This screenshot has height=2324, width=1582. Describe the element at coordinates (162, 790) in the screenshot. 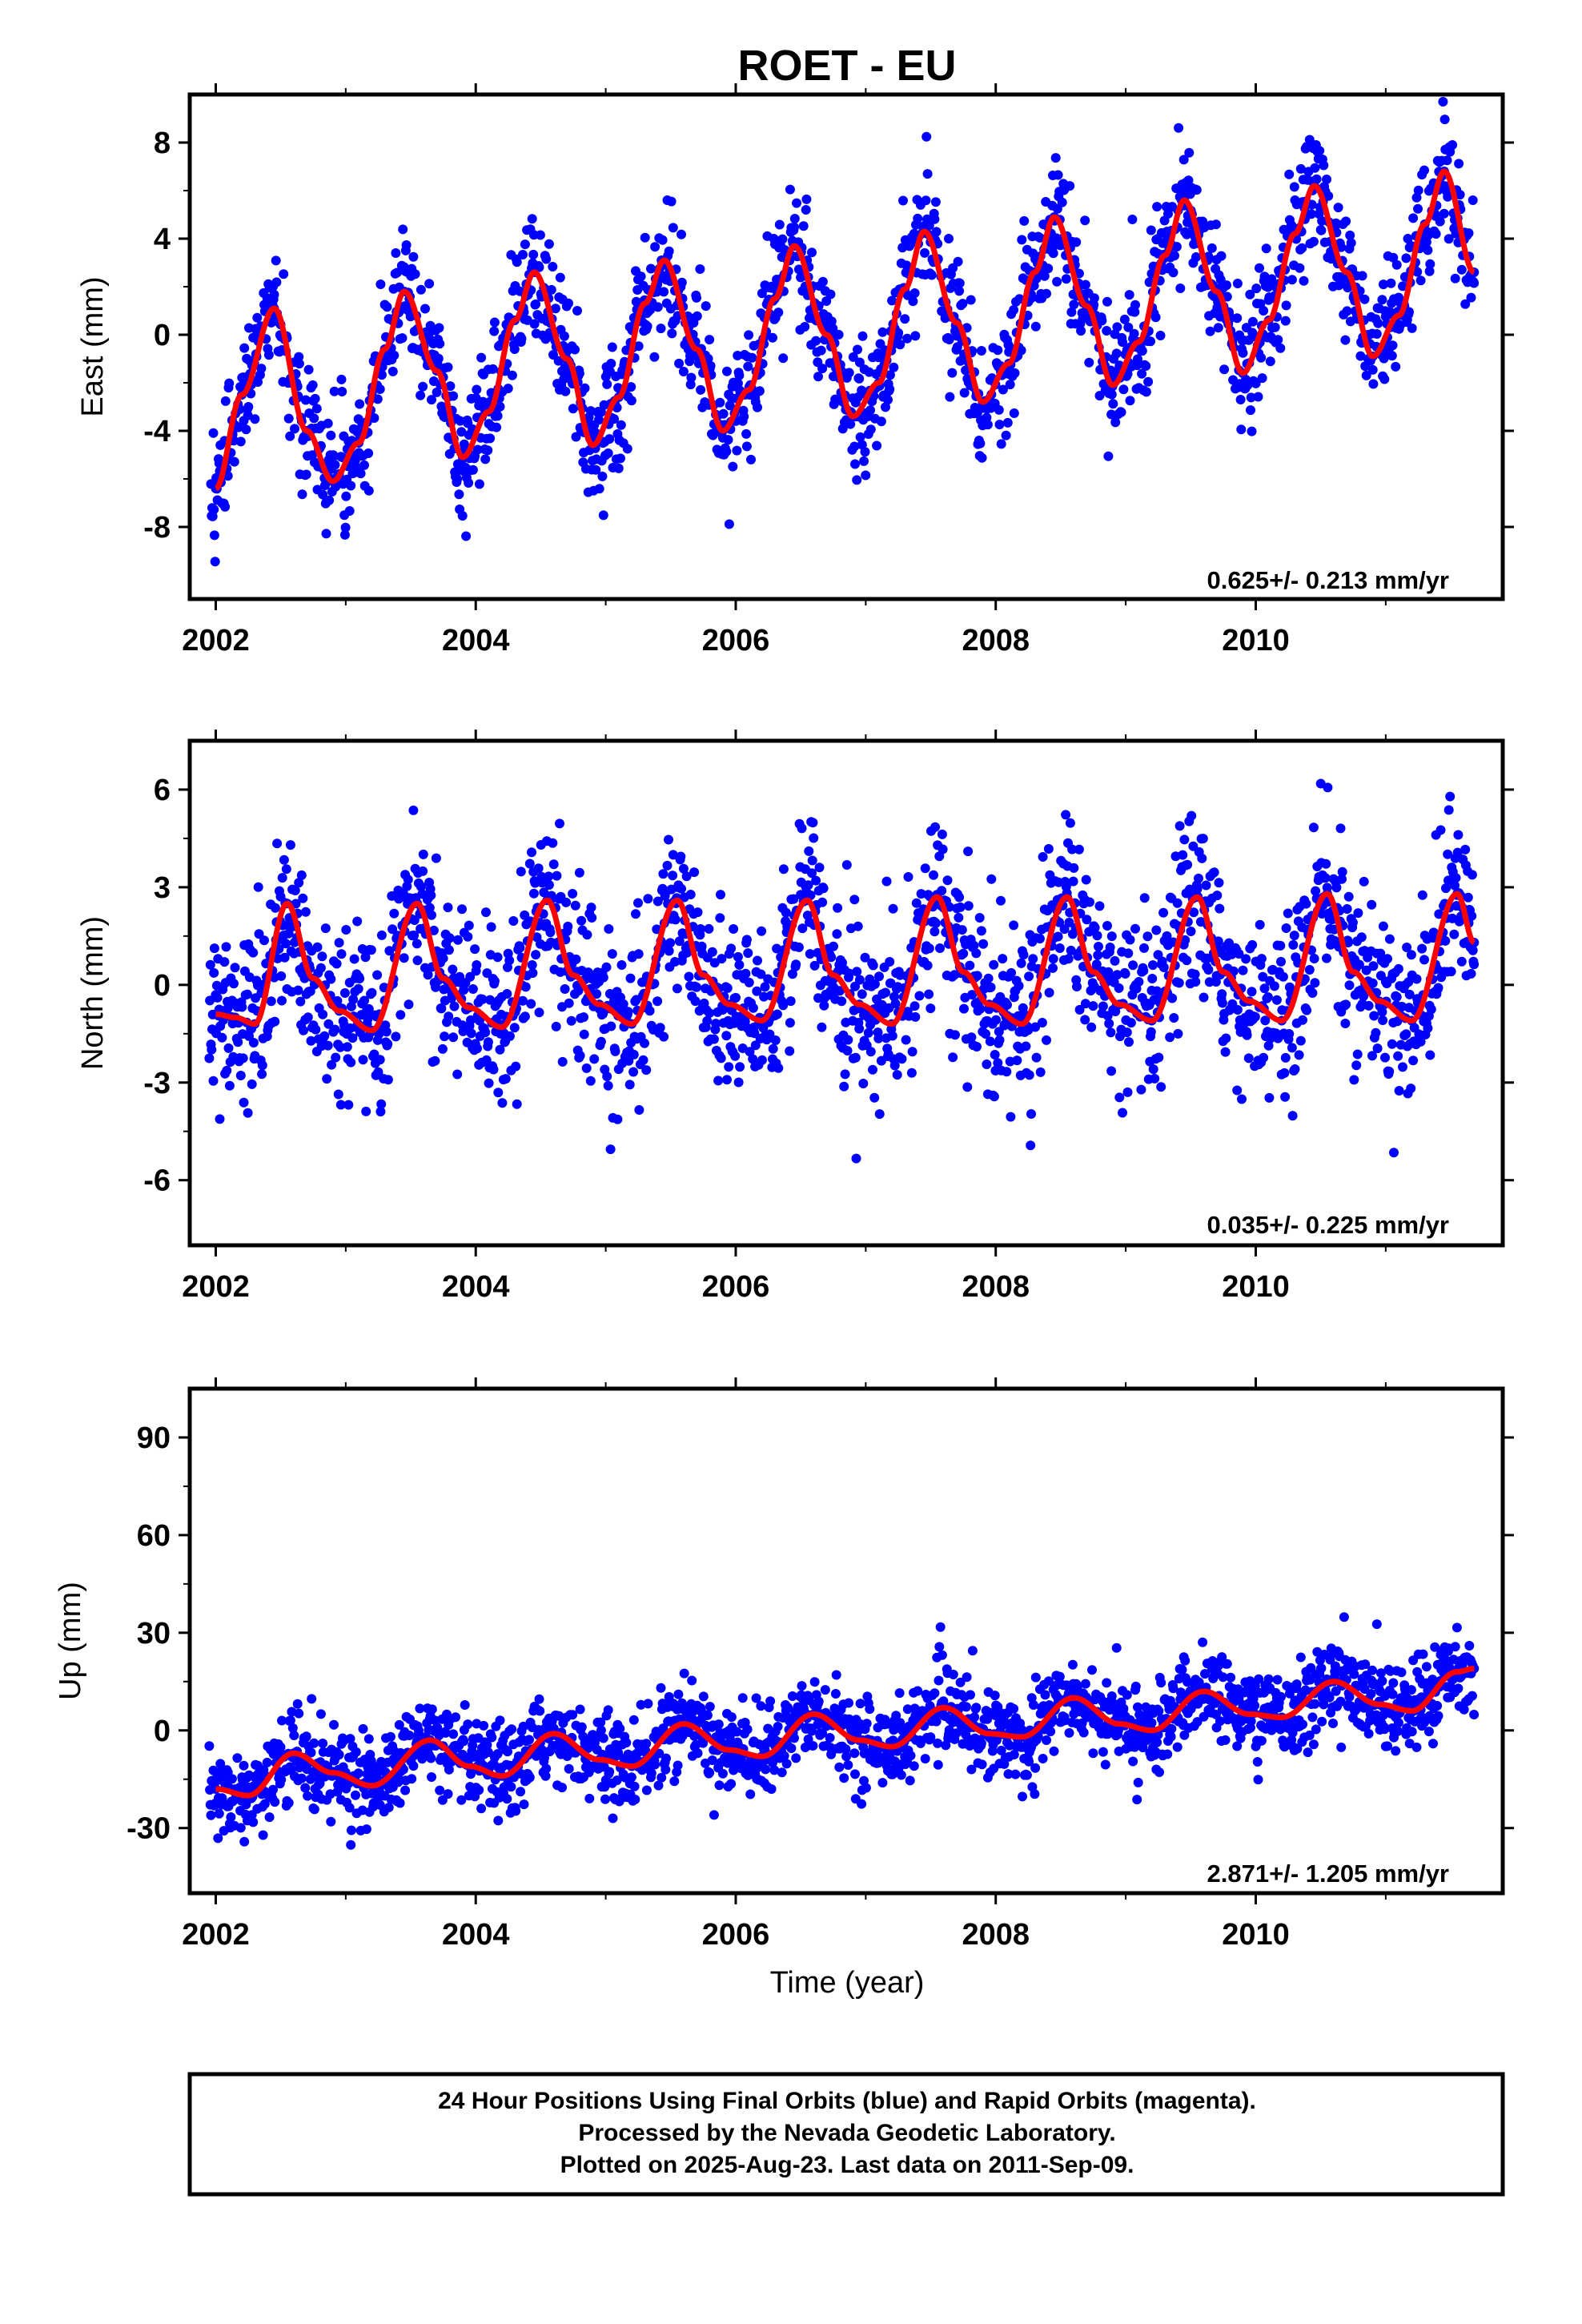

I see `north-y-tick-label: 6` at that location.